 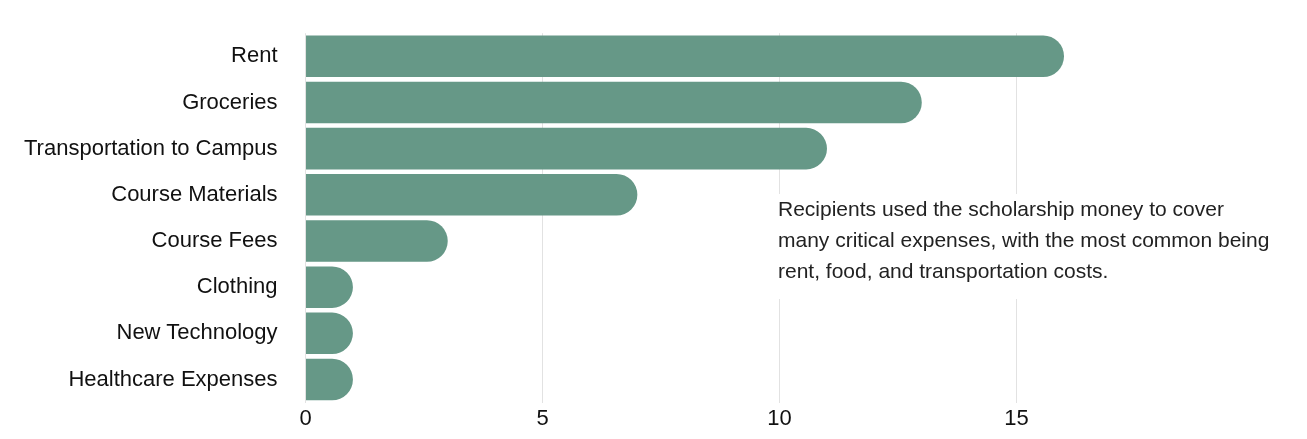 What do you see at coordinates (1024, 240) in the screenshot?
I see `annotation: Recipients used the scholarship money to cover many critical expenses, with the most common being rent, food, and transportation costs.` at bounding box center [1024, 240].